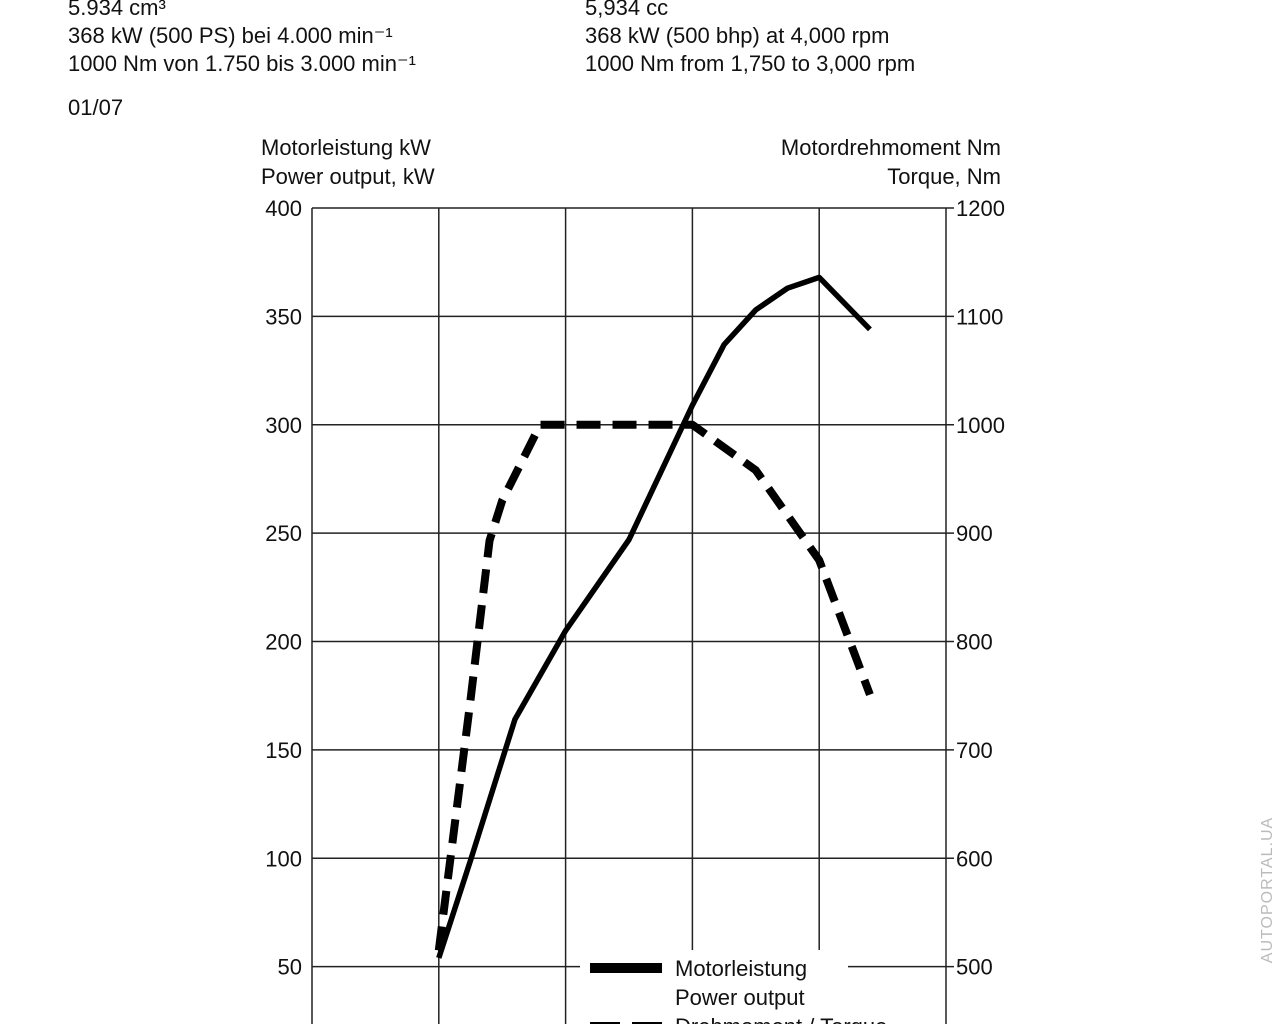 The width and height of the screenshot is (1280, 1024). I want to click on spec-line: 1000 Nm von 1.750 bis 3.000 min⁻¹, so click(242, 63).